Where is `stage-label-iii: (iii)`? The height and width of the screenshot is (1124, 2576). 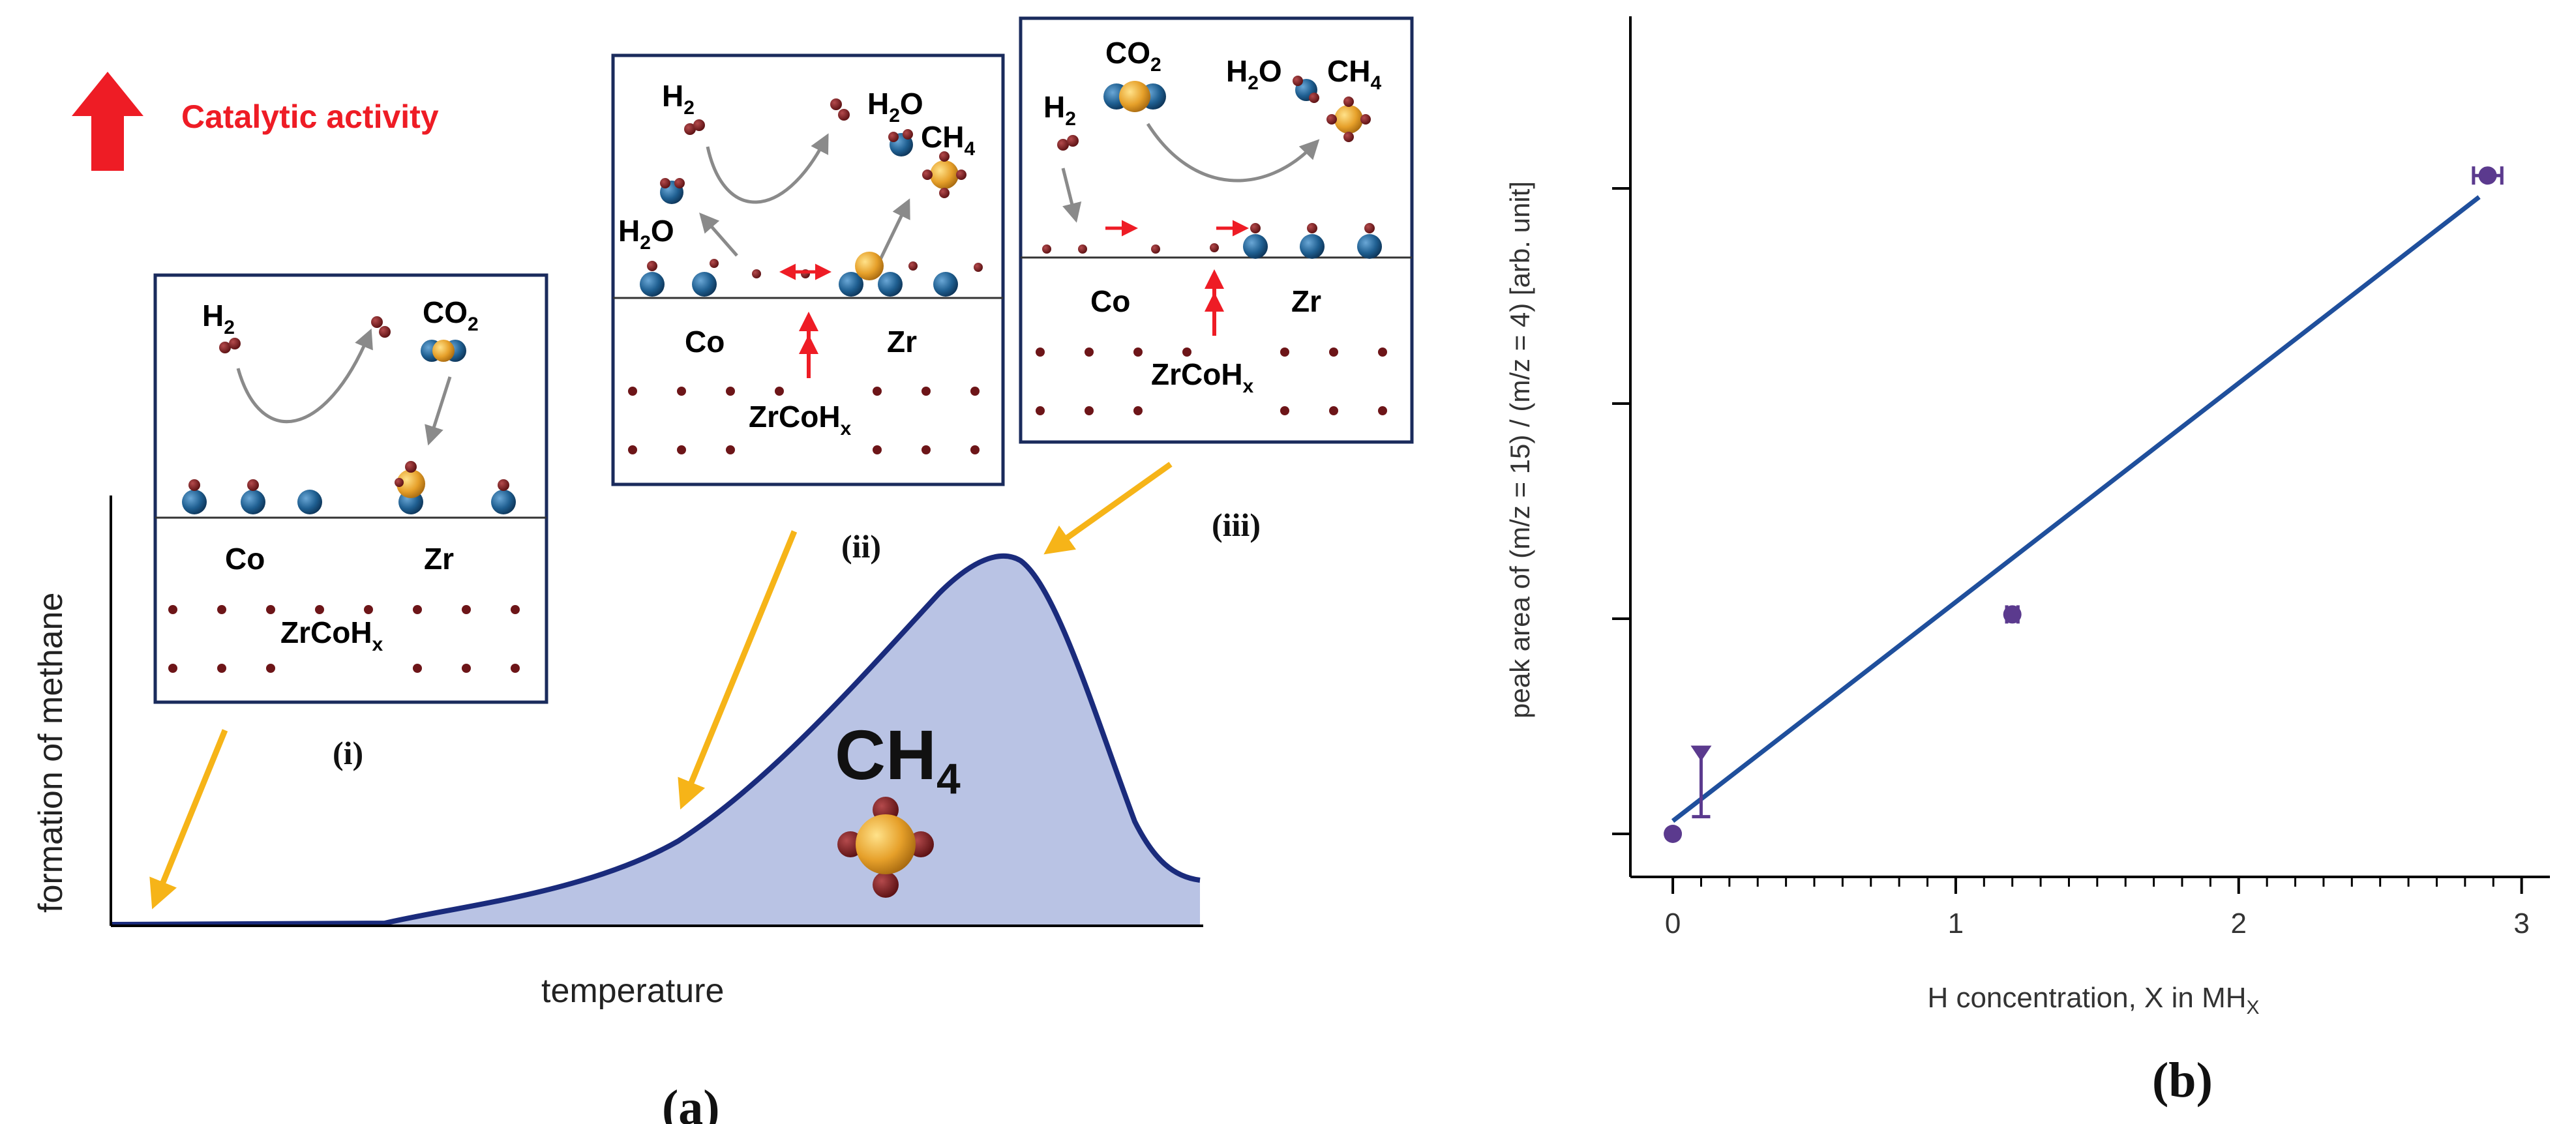 stage-label-iii: (iii) is located at coordinates (1236, 525).